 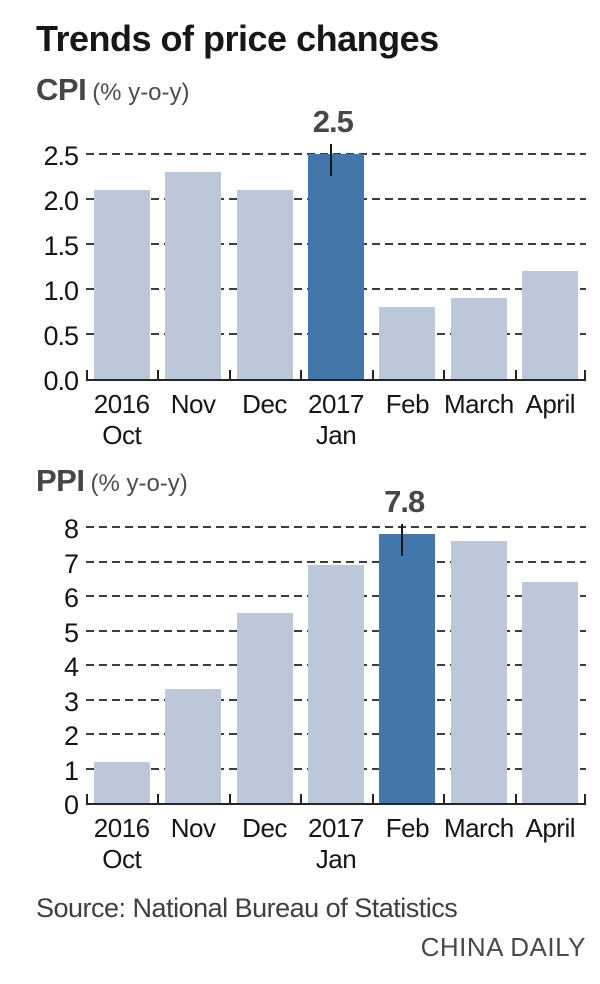 What do you see at coordinates (61, 156) in the screenshot?
I see `y-tick-label: 2.5` at bounding box center [61, 156].